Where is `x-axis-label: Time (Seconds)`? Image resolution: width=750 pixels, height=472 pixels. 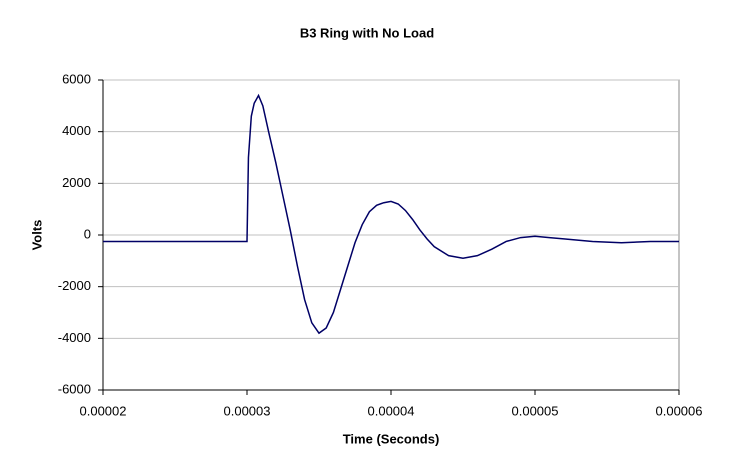 x-axis-label: Time (Seconds) is located at coordinates (391, 438).